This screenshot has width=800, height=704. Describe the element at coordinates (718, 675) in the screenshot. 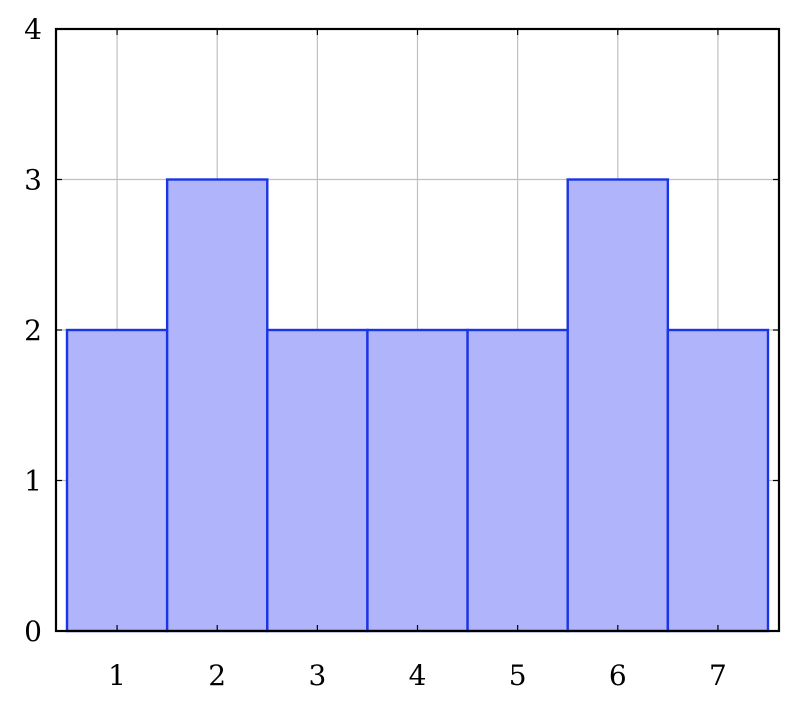

I see `x-tick-label-7: 7` at that location.